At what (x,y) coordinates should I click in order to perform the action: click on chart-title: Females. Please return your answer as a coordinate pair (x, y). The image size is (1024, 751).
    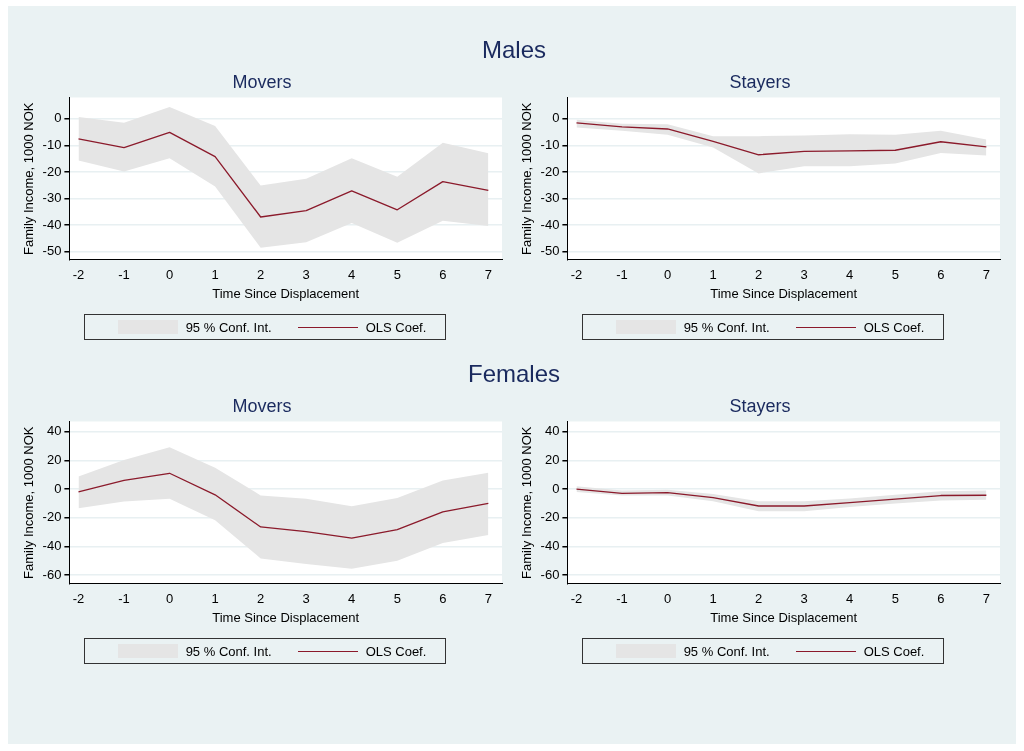
    Looking at the image, I should click on (514, 374).